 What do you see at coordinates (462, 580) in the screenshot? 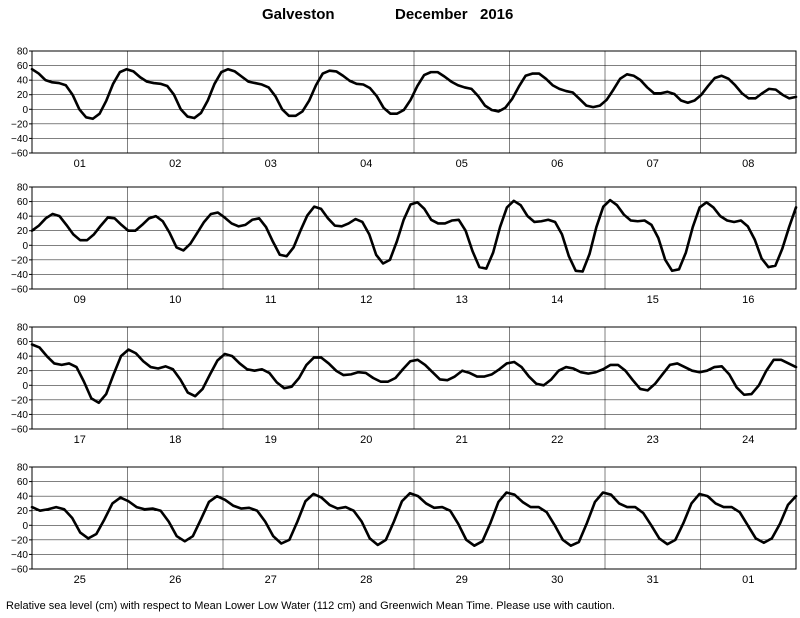
I see `day-label: 29` at bounding box center [462, 580].